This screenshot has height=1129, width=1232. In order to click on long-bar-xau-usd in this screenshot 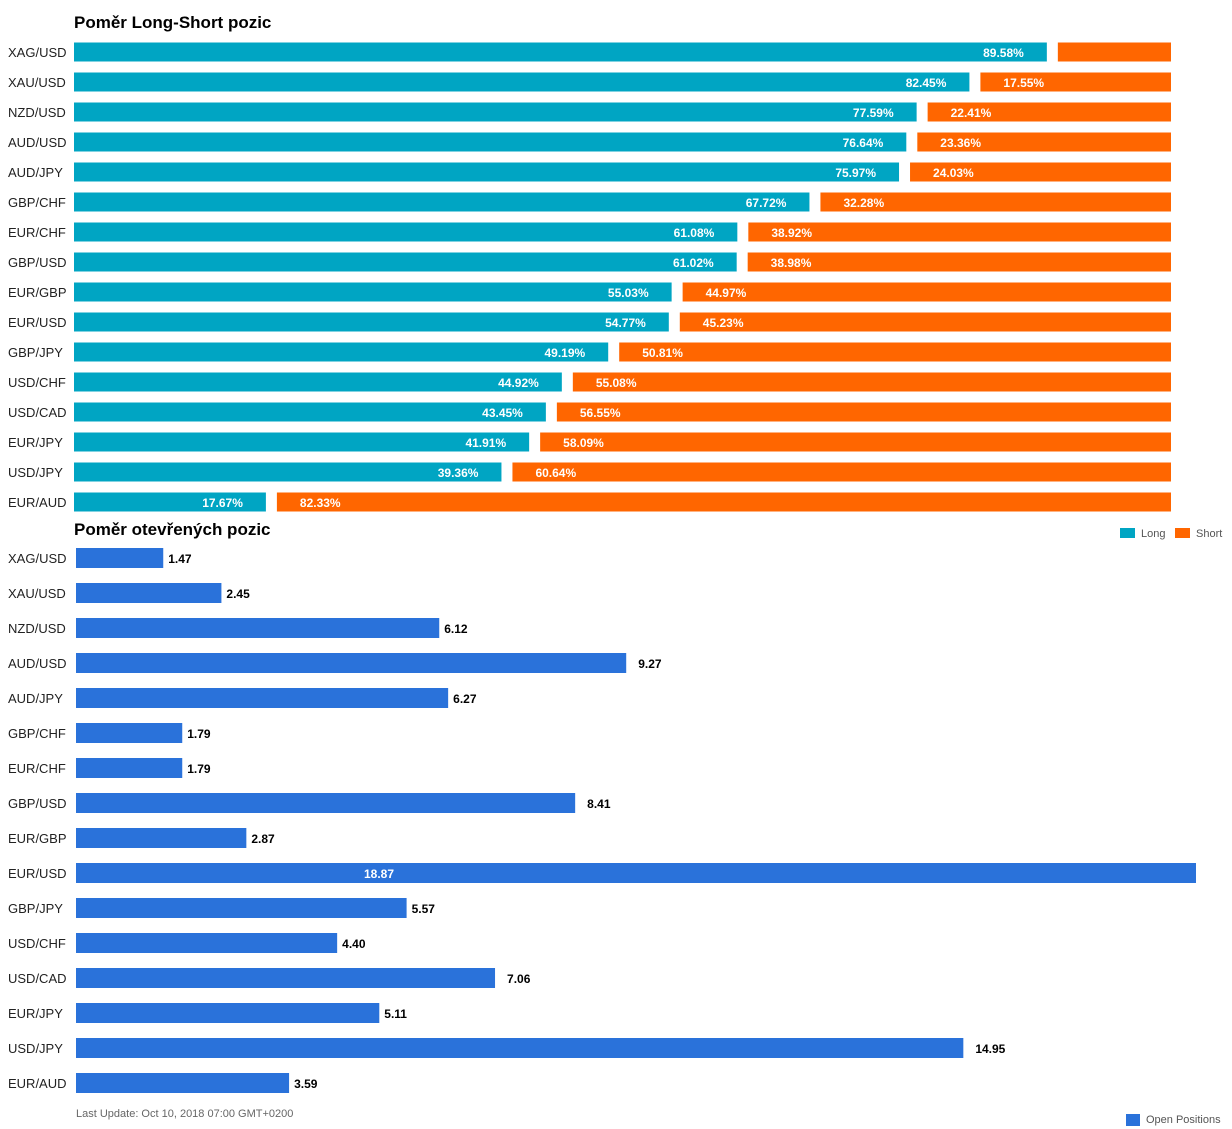, I will do `click(522, 82)`.